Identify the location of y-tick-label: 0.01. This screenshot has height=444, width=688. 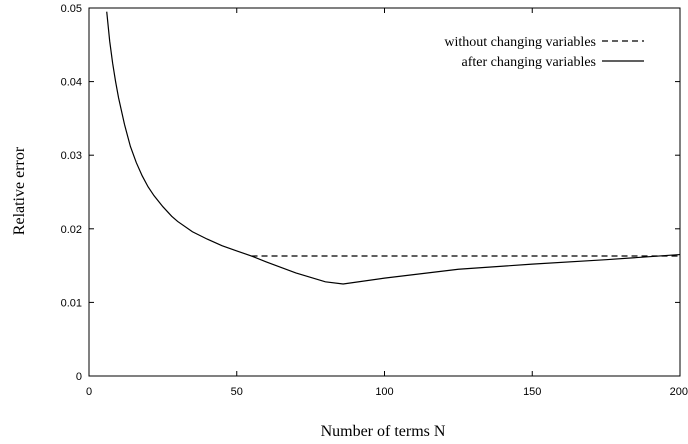
(71, 303).